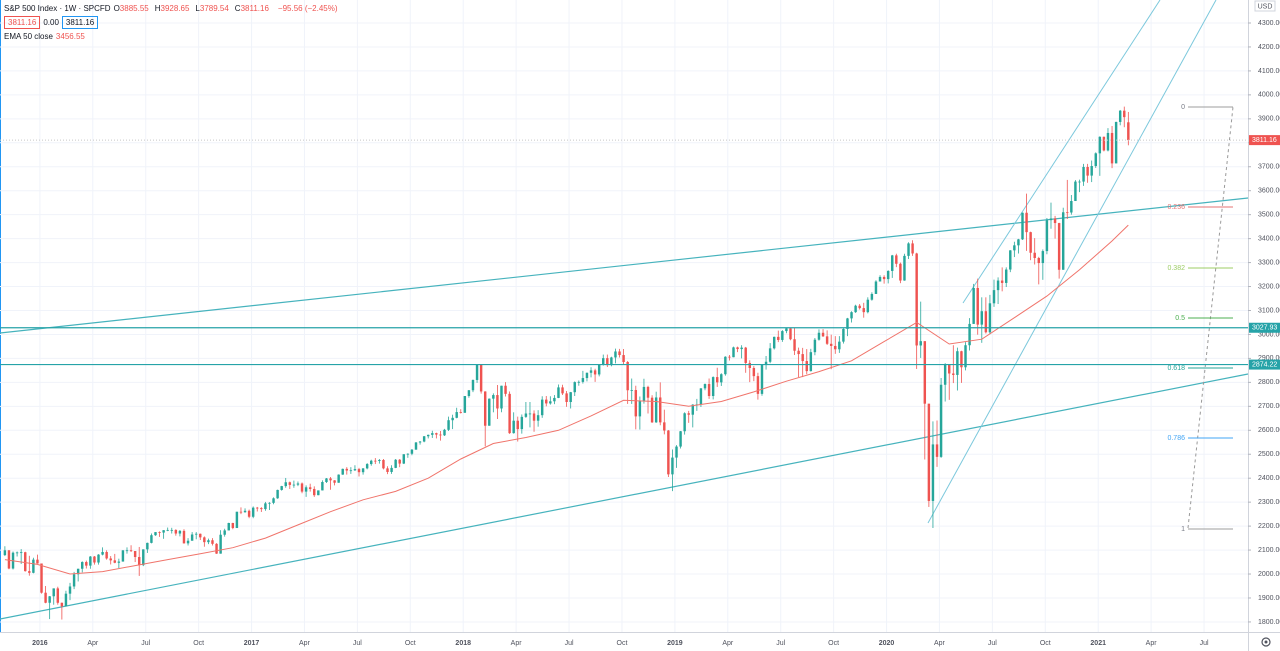  I want to click on x-tick-label: Oct, so click(622, 643).